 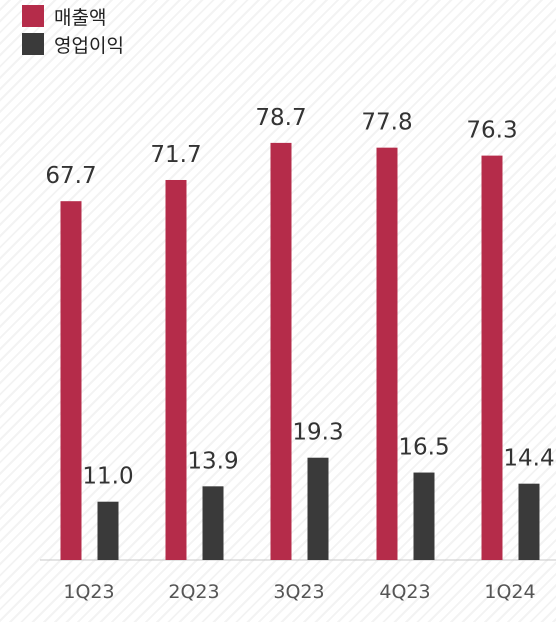 I want to click on legend-label-operating-profit: 영업이익, so click(x=89, y=45).